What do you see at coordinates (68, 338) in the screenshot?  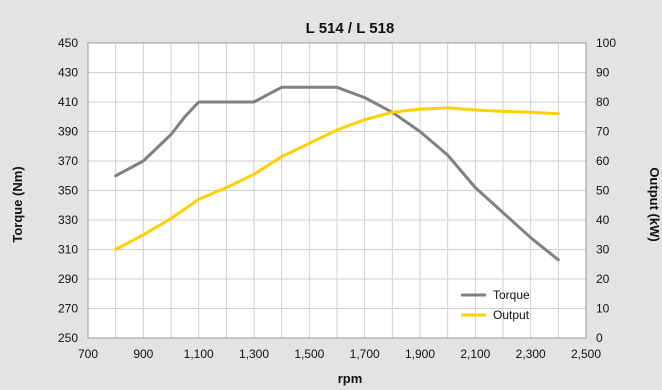 I see `y-left-tick-label: 250` at bounding box center [68, 338].